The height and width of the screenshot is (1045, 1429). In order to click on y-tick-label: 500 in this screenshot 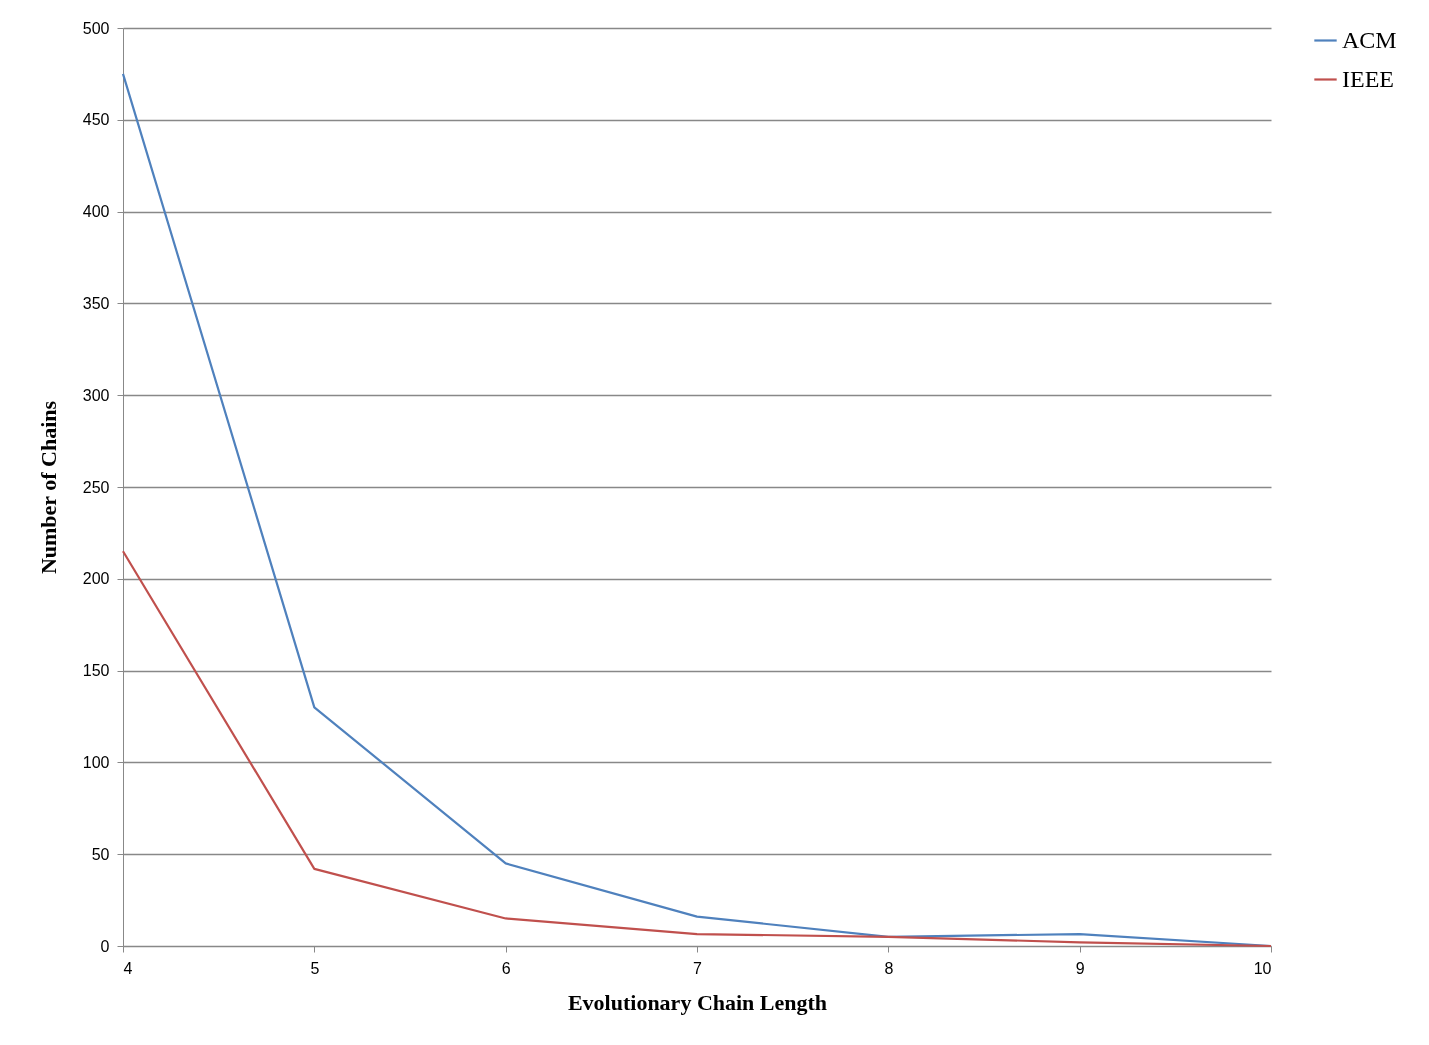, I will do `click(96, 28)`.